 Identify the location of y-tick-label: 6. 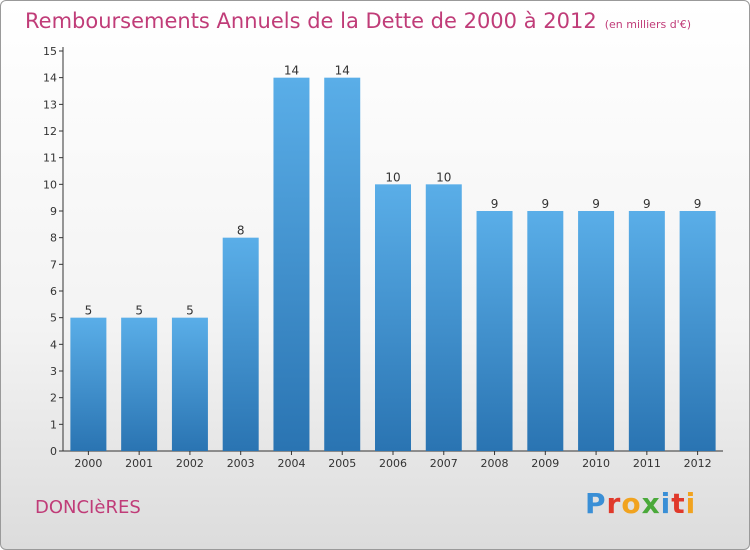
(53, 291).